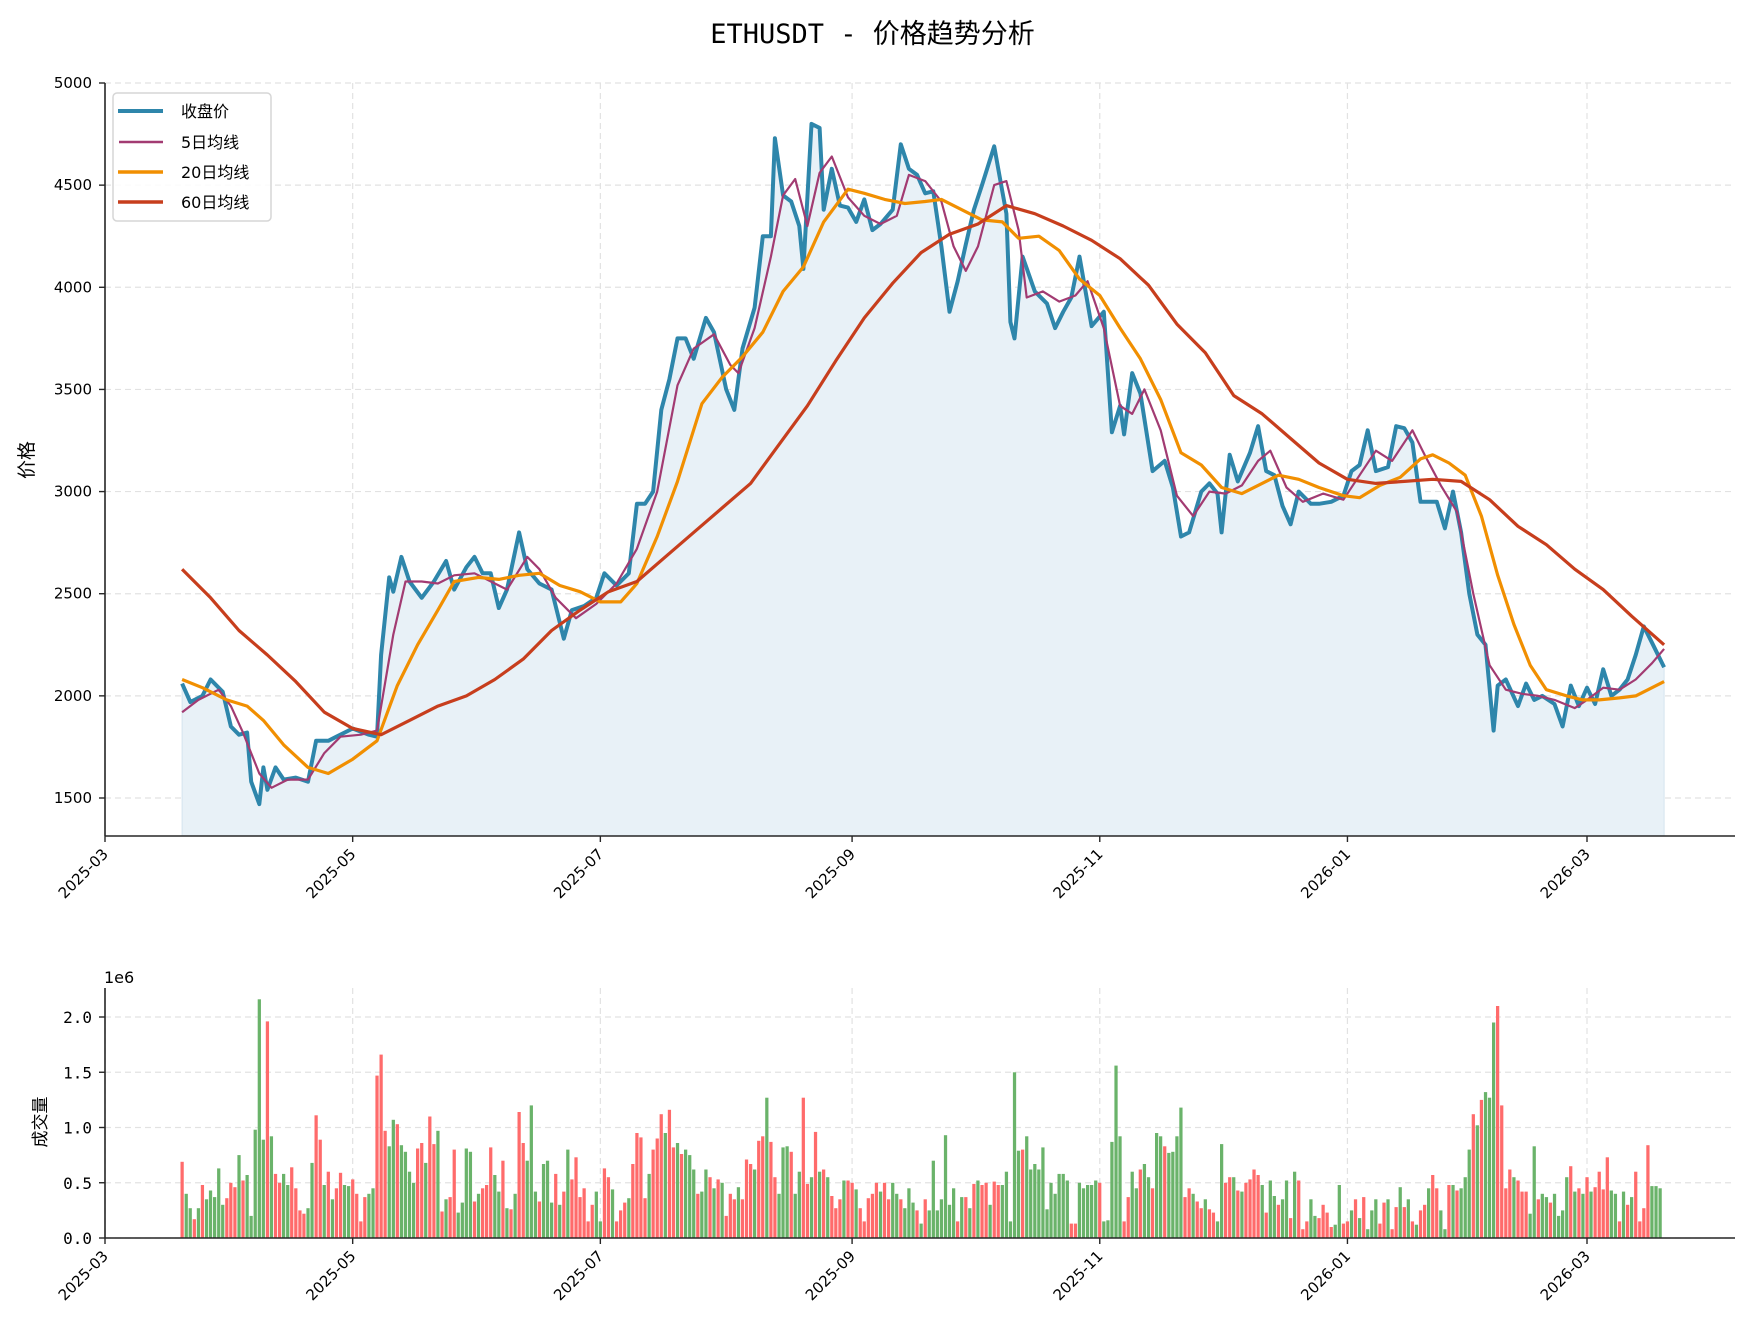 The image size is (1745, 1332). Describe the element at coordinates (830, 873) in the screenshot. I see `x-tick-label: 2025-09` at that location.